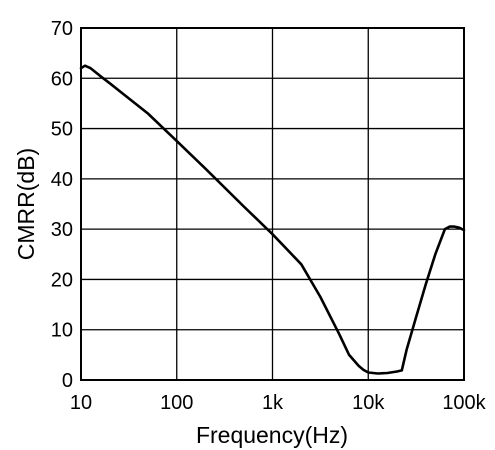  What do you see at coordinates (176, 403) in the screenshot?
I see `x-tick-label: 100` at bounding box center [176, 403].